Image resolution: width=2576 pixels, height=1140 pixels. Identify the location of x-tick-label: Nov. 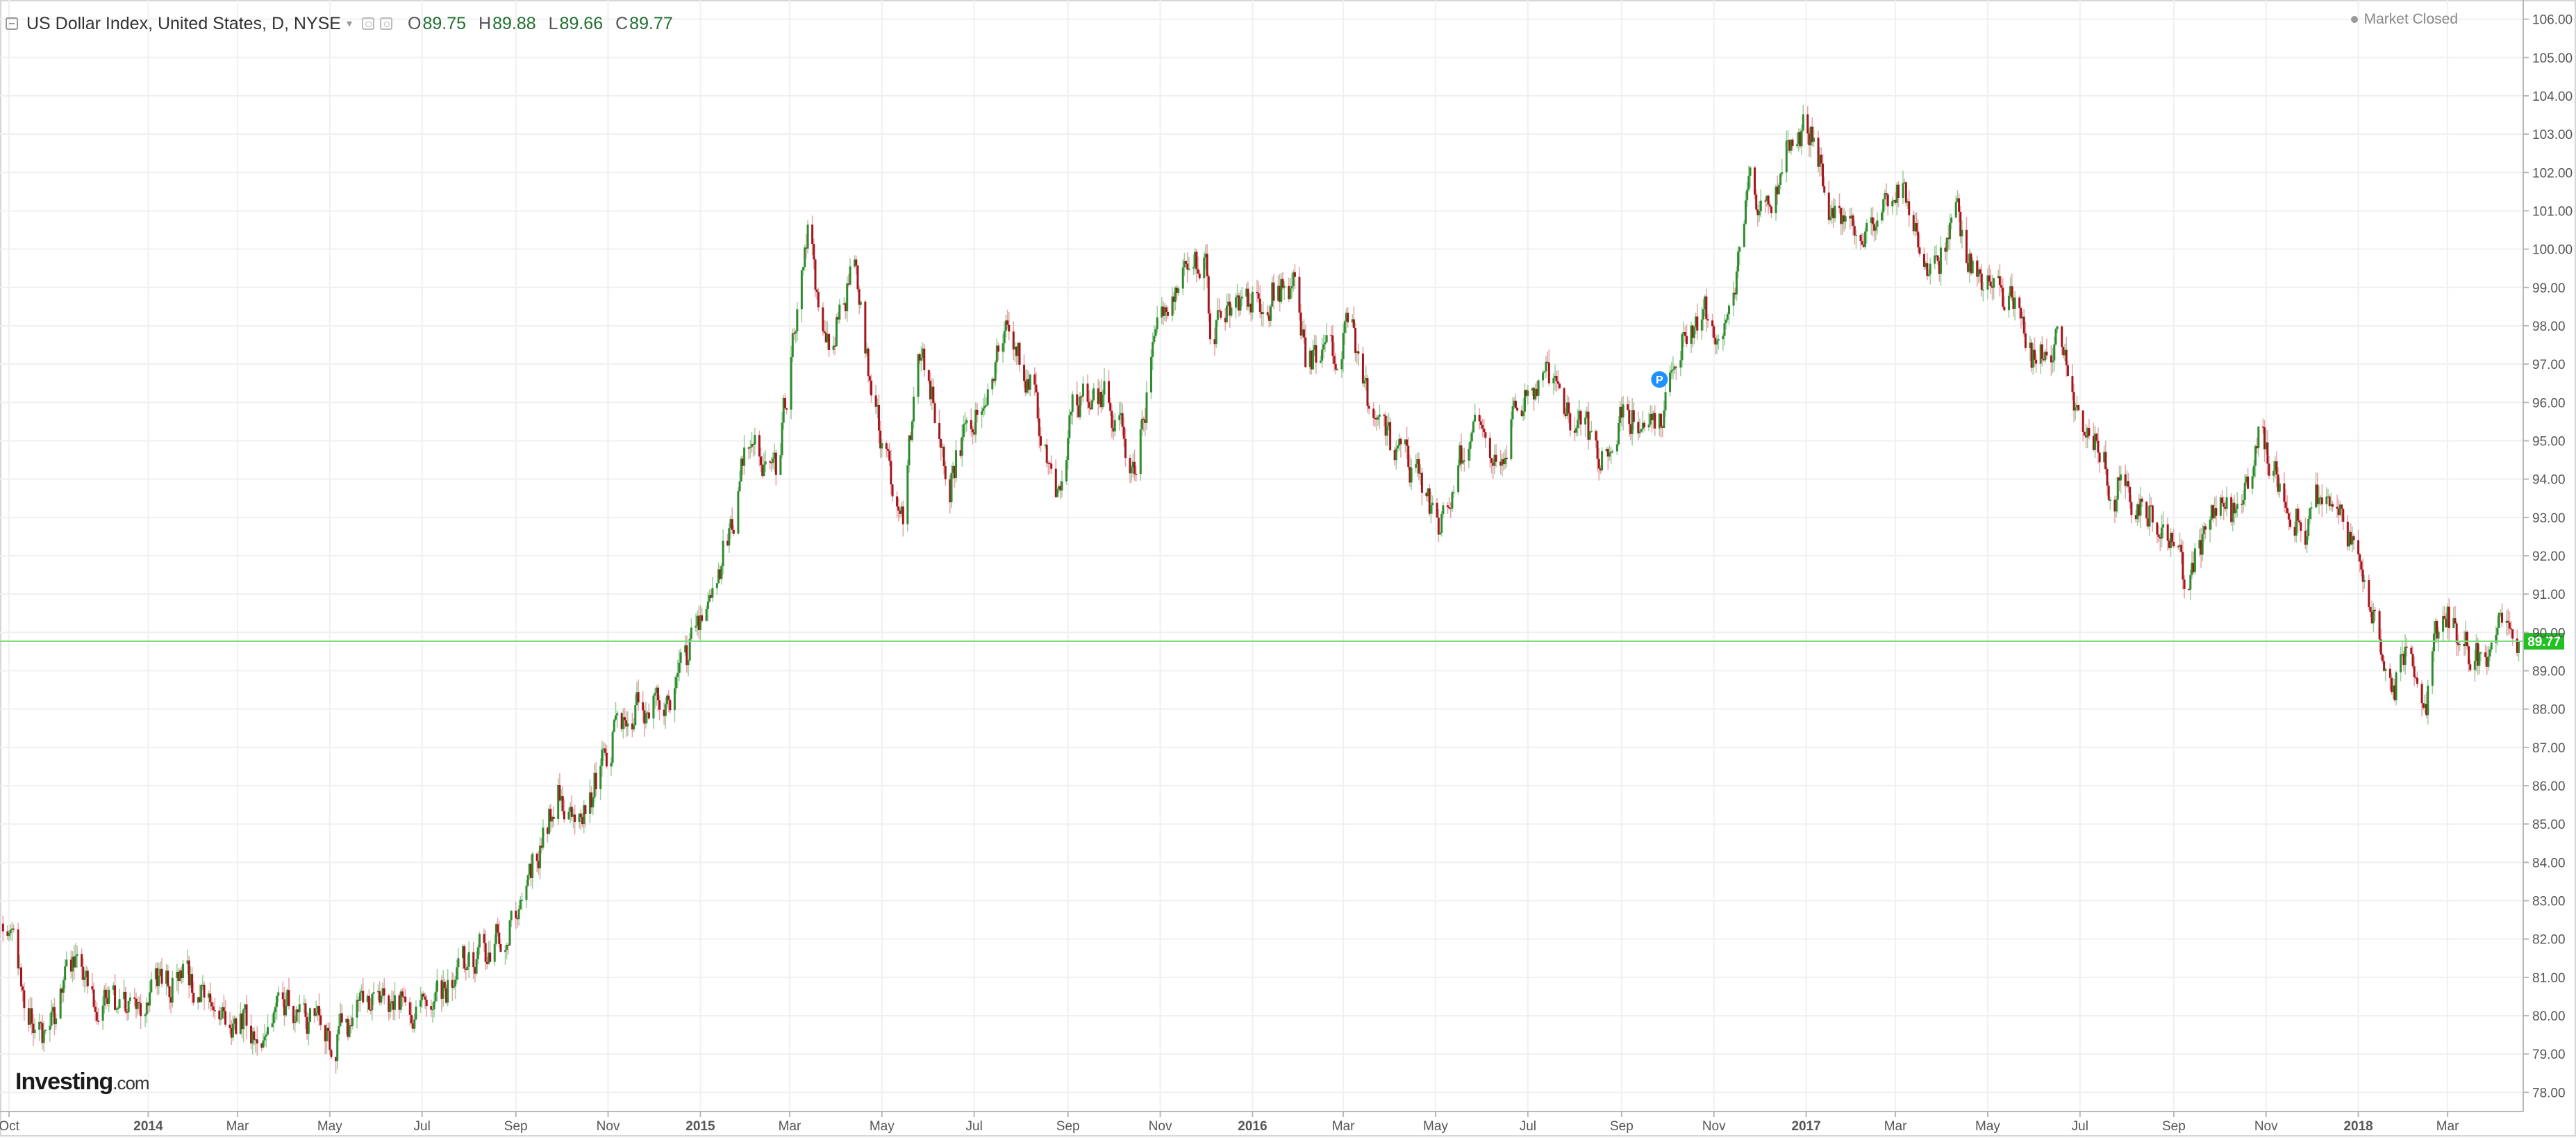
(1714, 1126).